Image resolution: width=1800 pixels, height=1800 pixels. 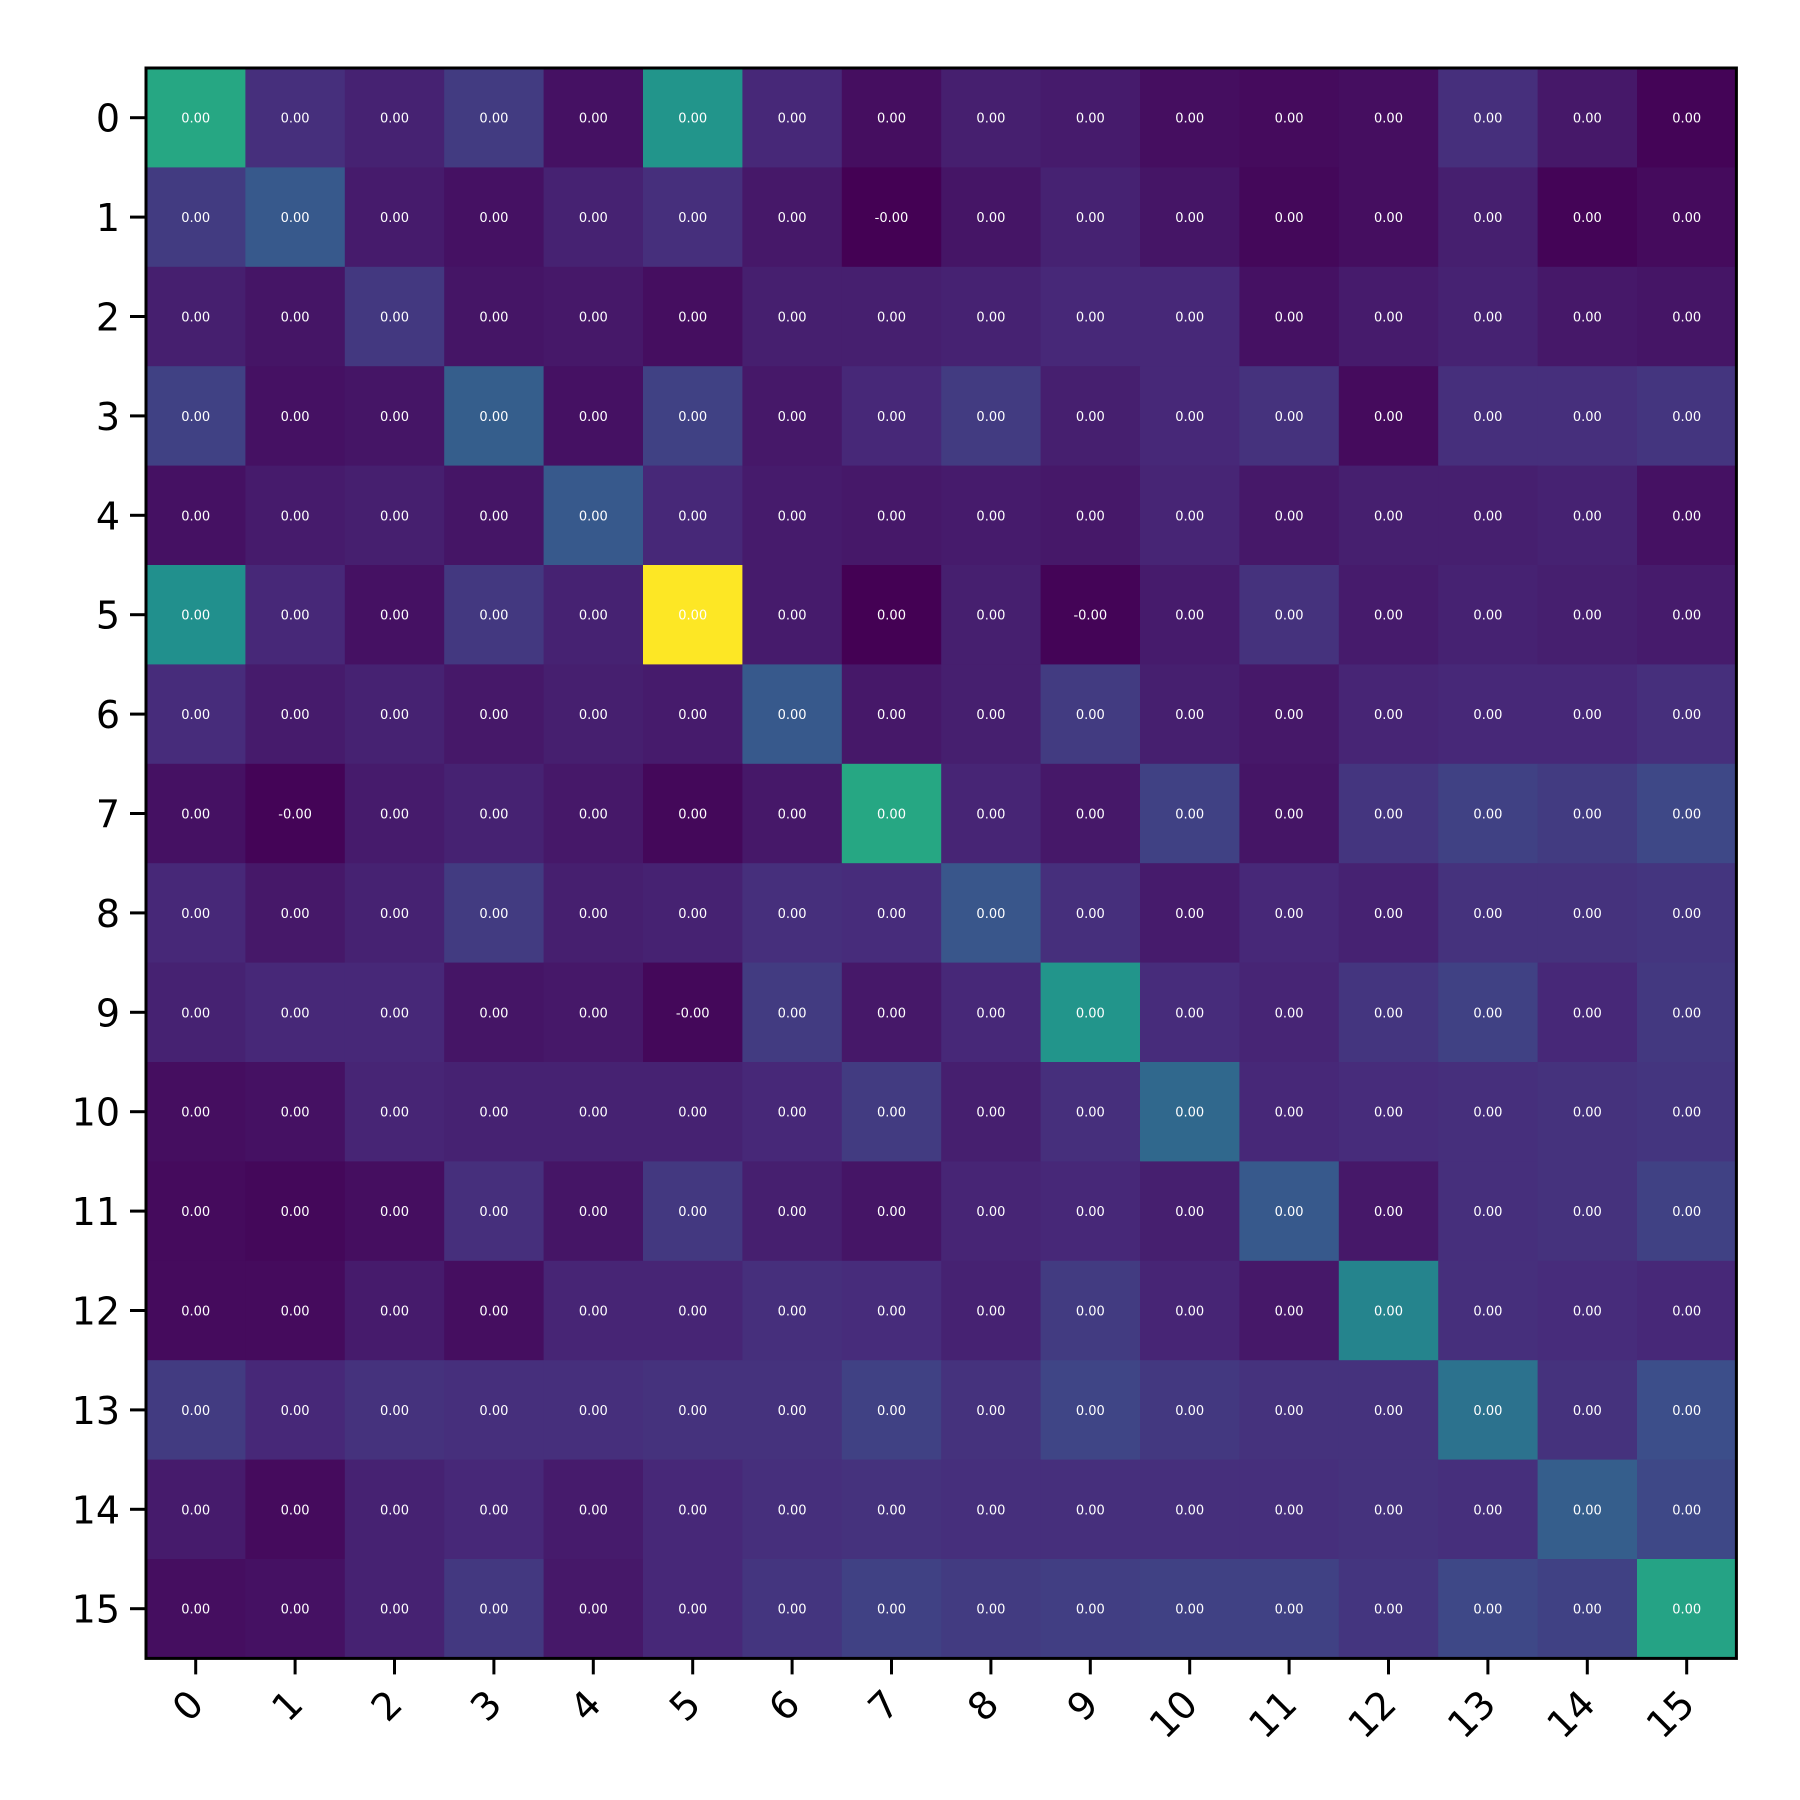 I want to click on cell-value-r9-c1: 0.00, so click(x=295, y=1013).